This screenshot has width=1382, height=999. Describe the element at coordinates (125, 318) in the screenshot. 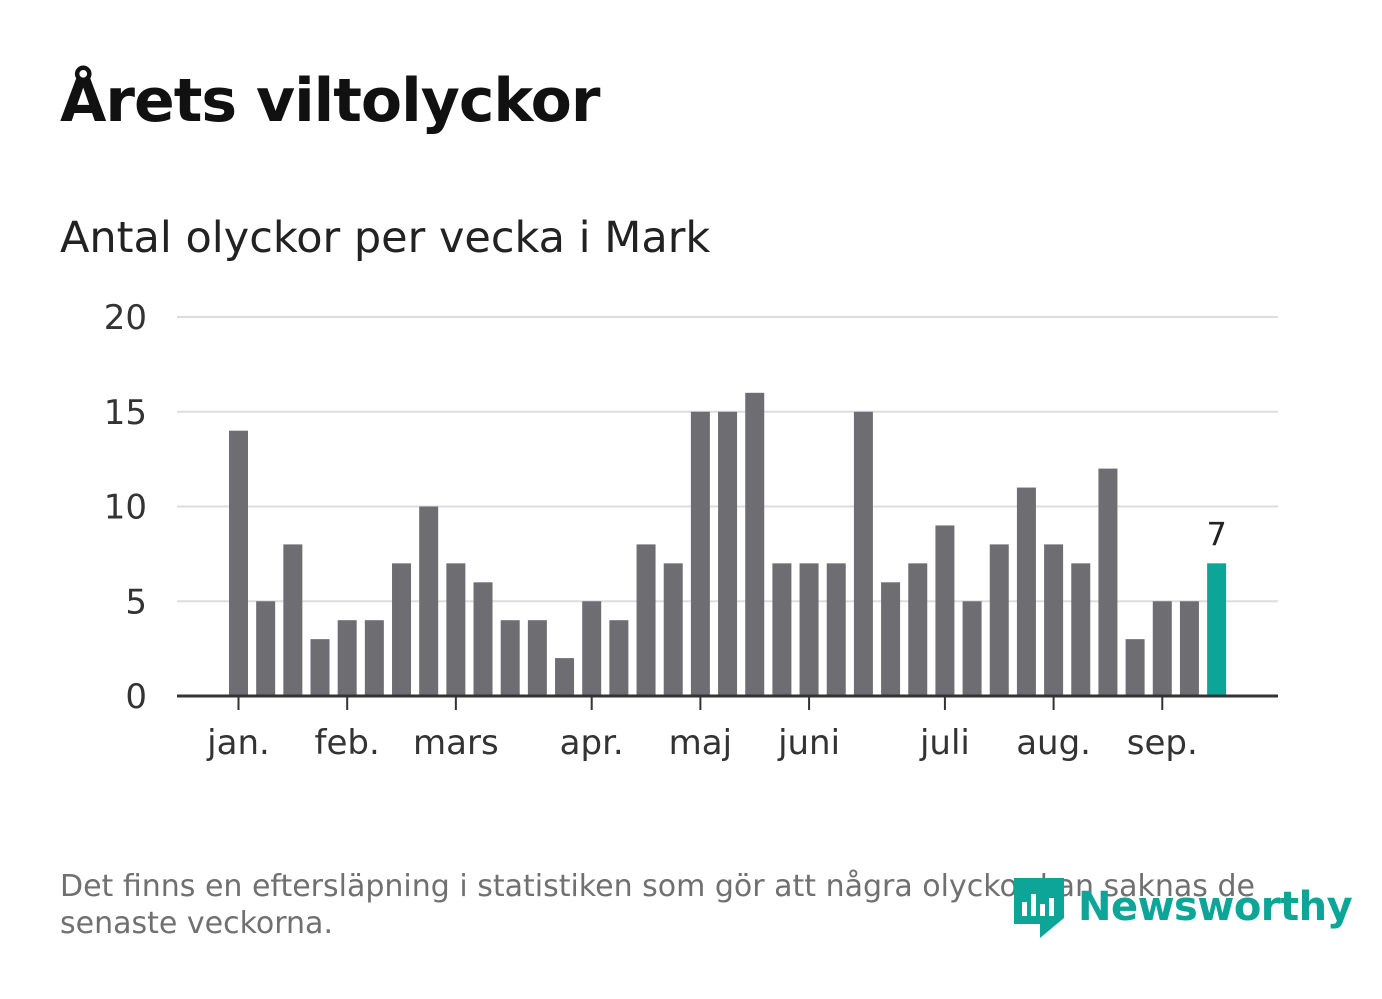

I see `y-tick-label: 20` at that location.